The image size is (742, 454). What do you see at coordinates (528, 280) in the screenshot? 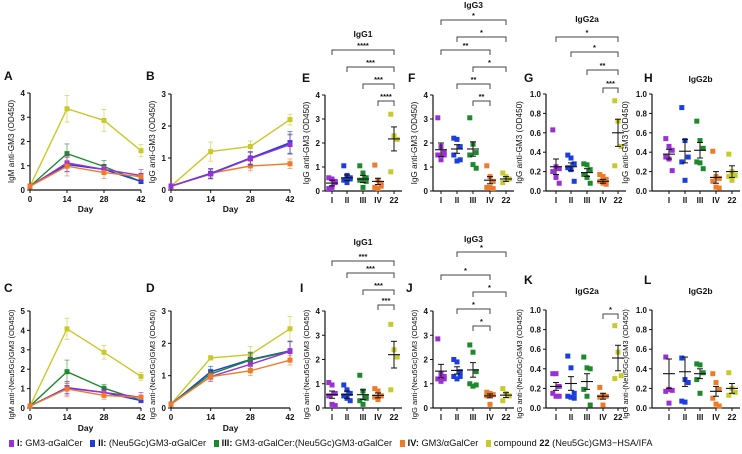
I see `panel-label: K` at bounding box center [528, 280].